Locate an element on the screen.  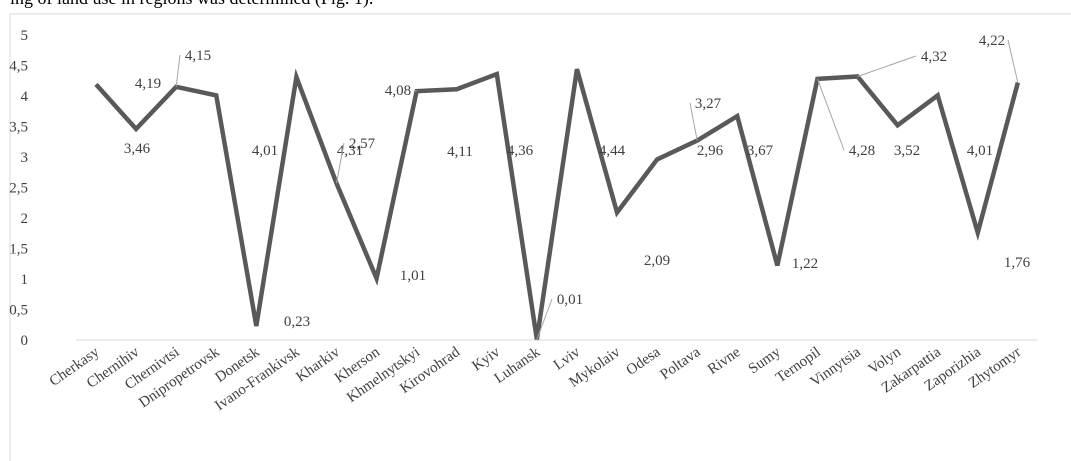
value-label: 4,28 is located at coordinates (862, 151).